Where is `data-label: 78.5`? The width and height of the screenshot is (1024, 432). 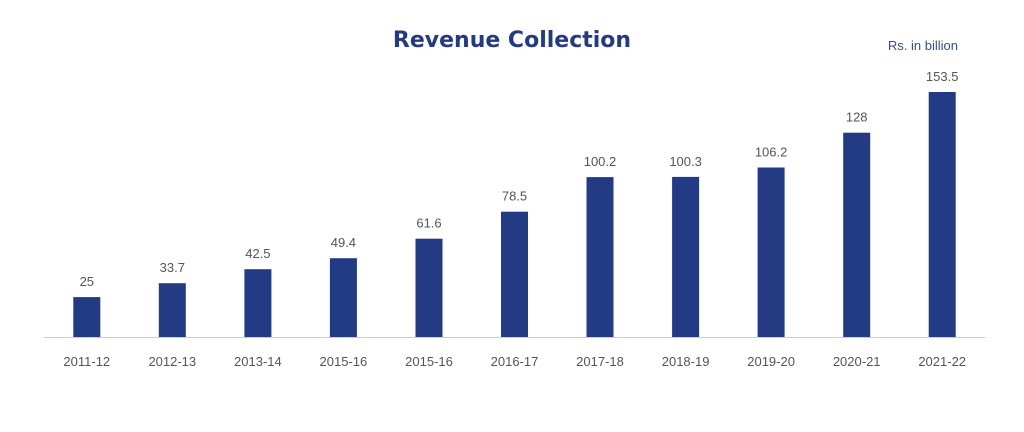
data-label: 78.5 is located at coordinates (514, 196).